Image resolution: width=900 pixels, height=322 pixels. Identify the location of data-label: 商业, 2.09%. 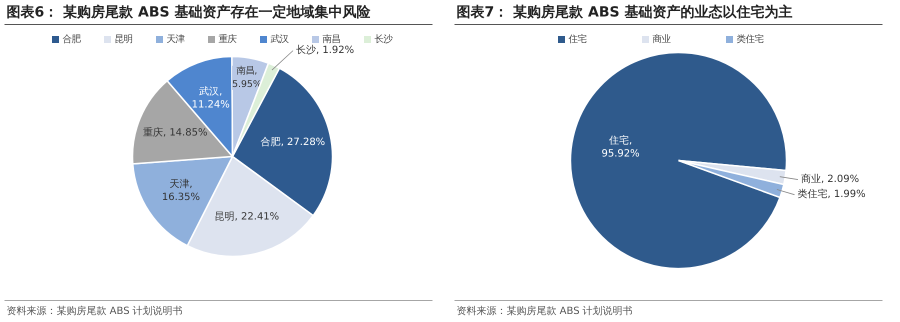
(830, 179).